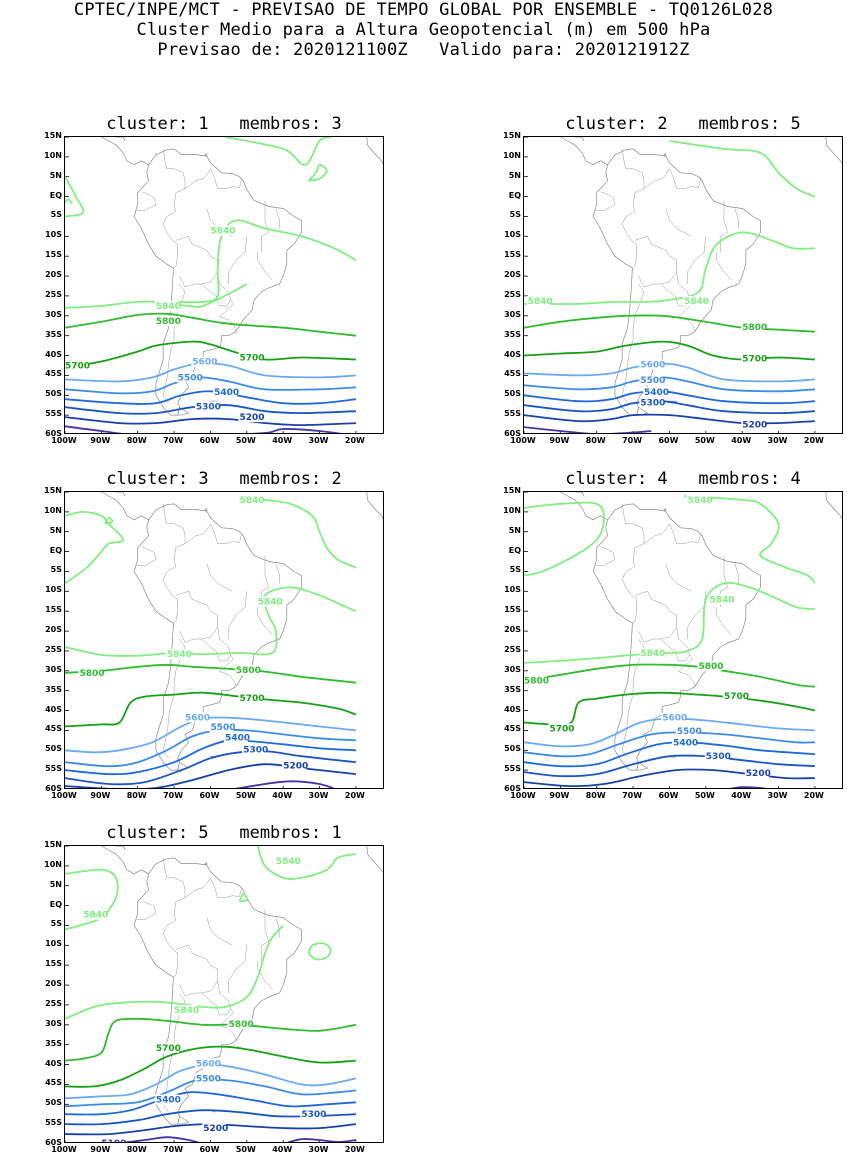 The width and height of the screenshot is (847, 1163). I want to click on lat-tick-label: 25S, so click(53, 1003).